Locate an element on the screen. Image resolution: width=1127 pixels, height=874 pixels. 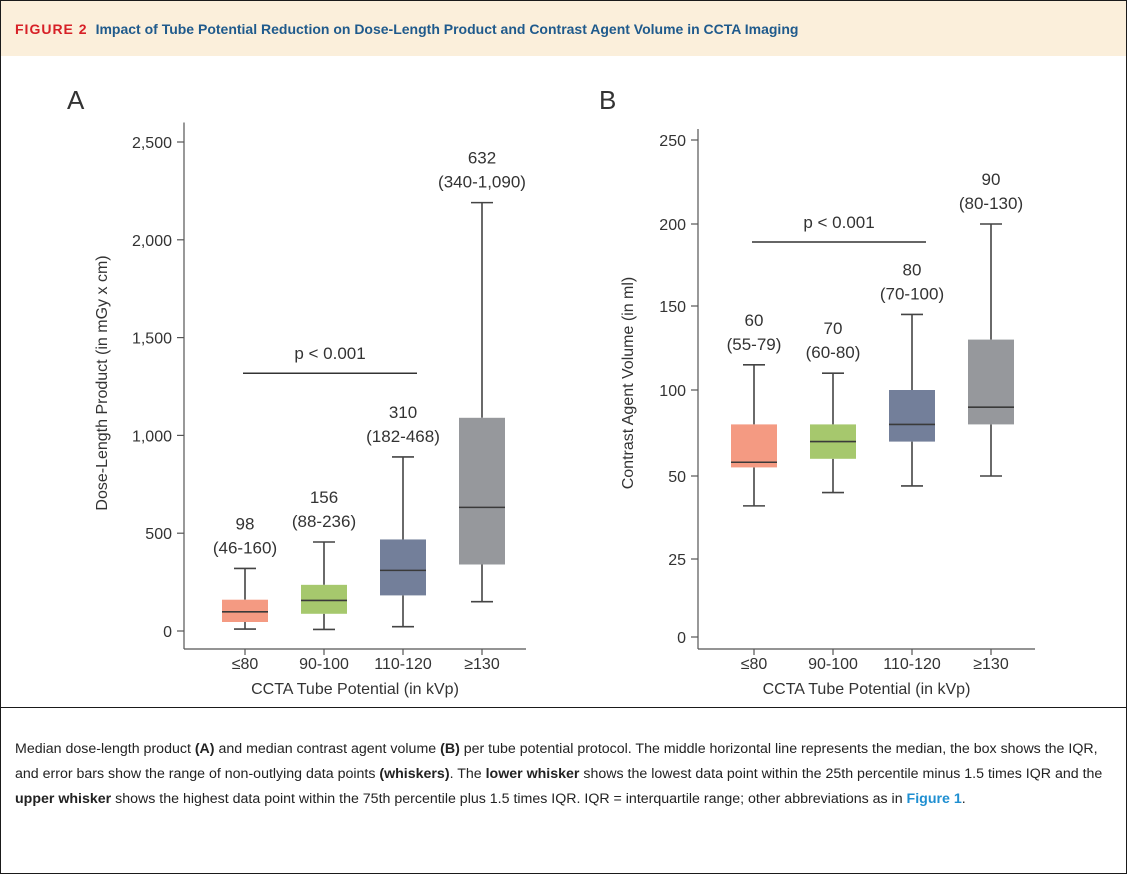
caption-bold-b: (B) is located at coordinates (450, 749).